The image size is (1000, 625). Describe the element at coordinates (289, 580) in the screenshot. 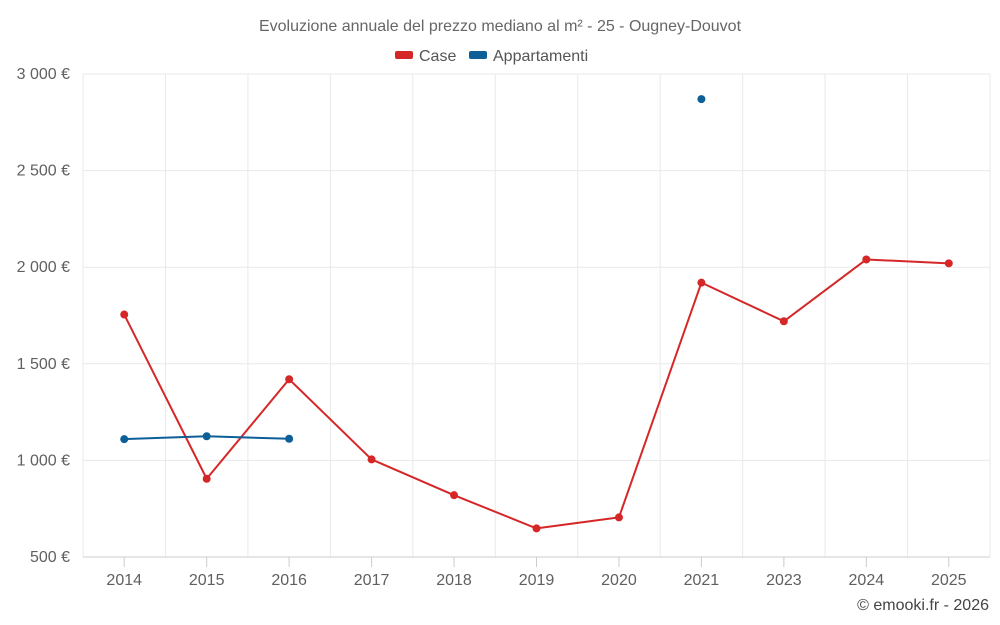

I see `x-tick-label: 2016` at that location.